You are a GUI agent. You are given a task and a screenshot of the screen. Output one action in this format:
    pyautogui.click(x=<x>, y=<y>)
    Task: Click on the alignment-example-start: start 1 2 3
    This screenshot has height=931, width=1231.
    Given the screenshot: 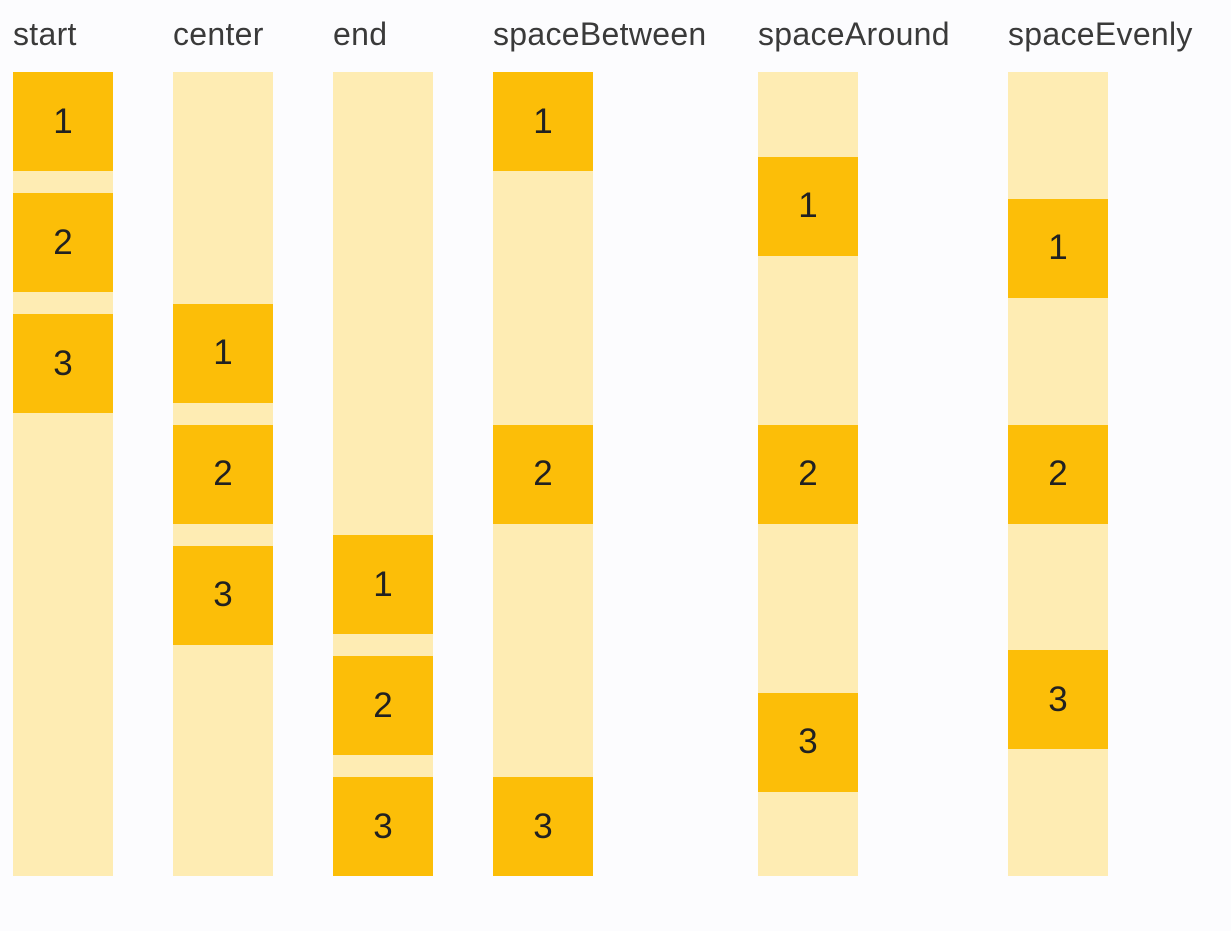 What is the action you would take?
    pyautogui.click(x=63, y=446)
    